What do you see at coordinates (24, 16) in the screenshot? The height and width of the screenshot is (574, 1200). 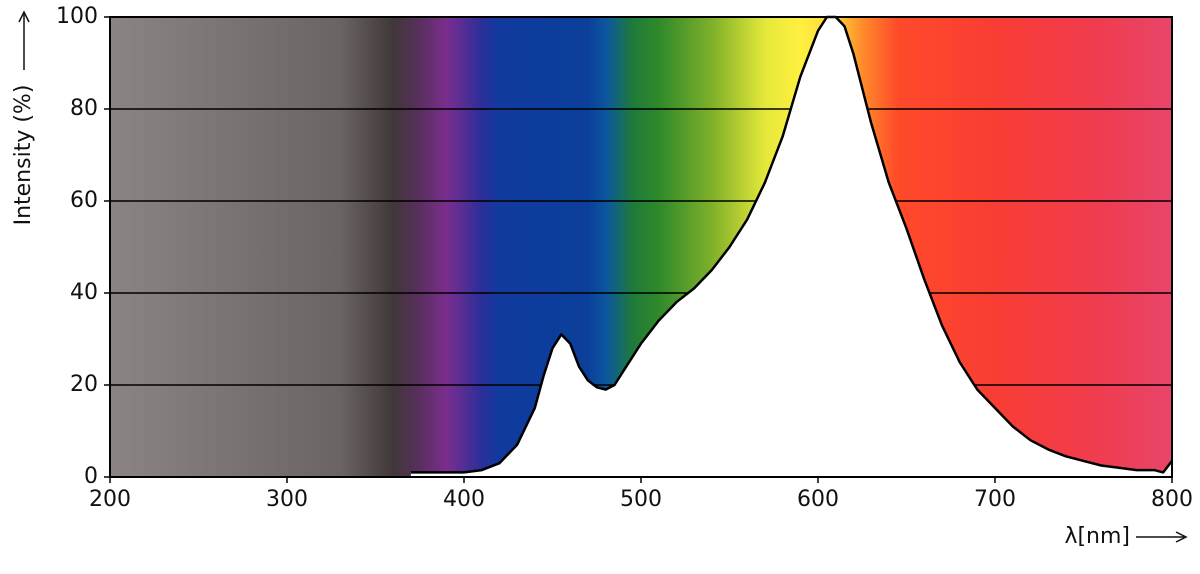 I see `y-axis-arrowhead` at bounding box center [24, 16].